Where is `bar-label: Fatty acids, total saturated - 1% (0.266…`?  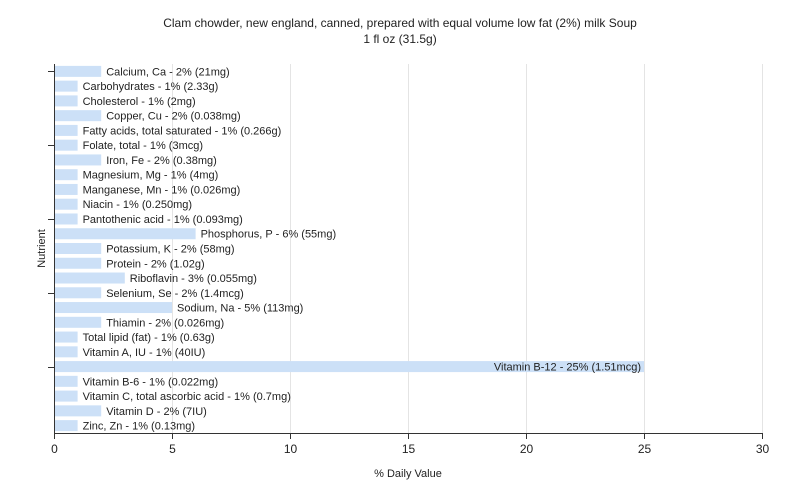
bar-label: Fatty acids, total saturated - 1% (0.266… is located at coordinates (182, 131).